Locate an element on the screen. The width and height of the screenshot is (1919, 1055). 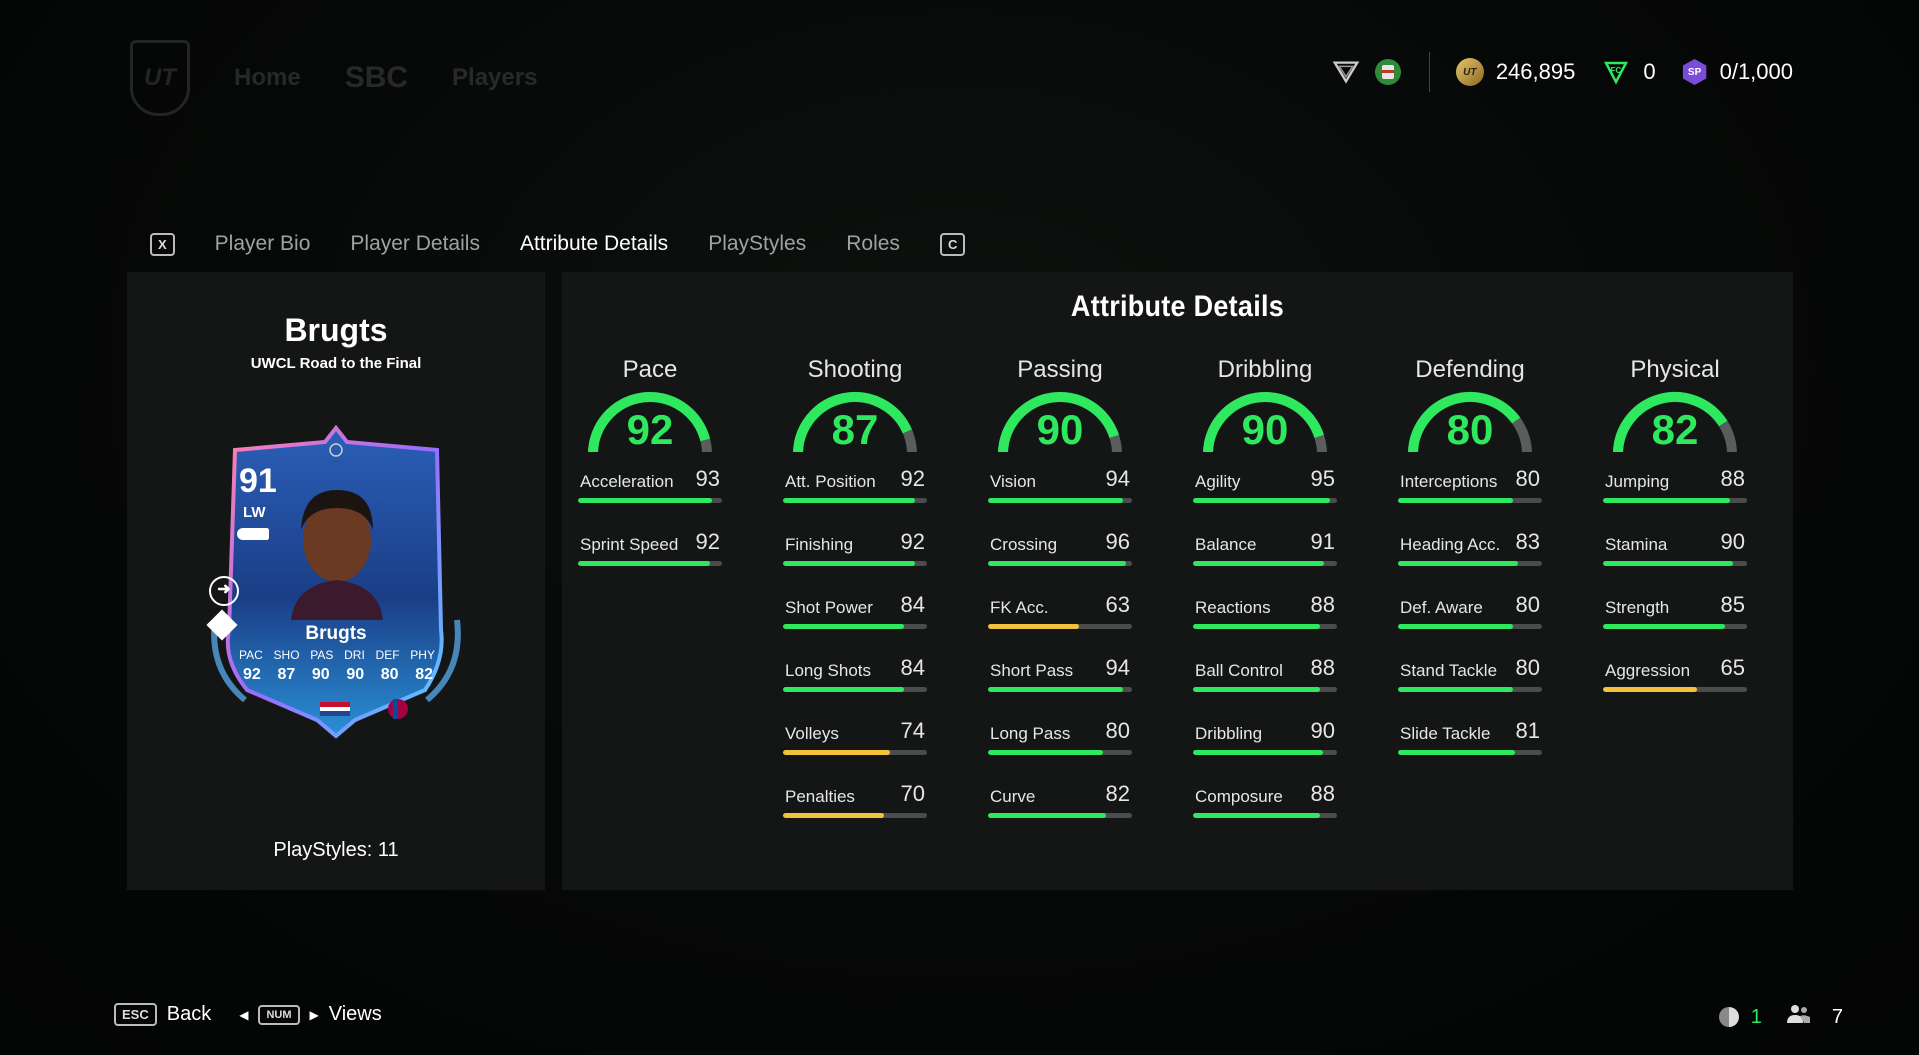
attribute-label: Stand Tackle is located at coordinates (1449, 670).